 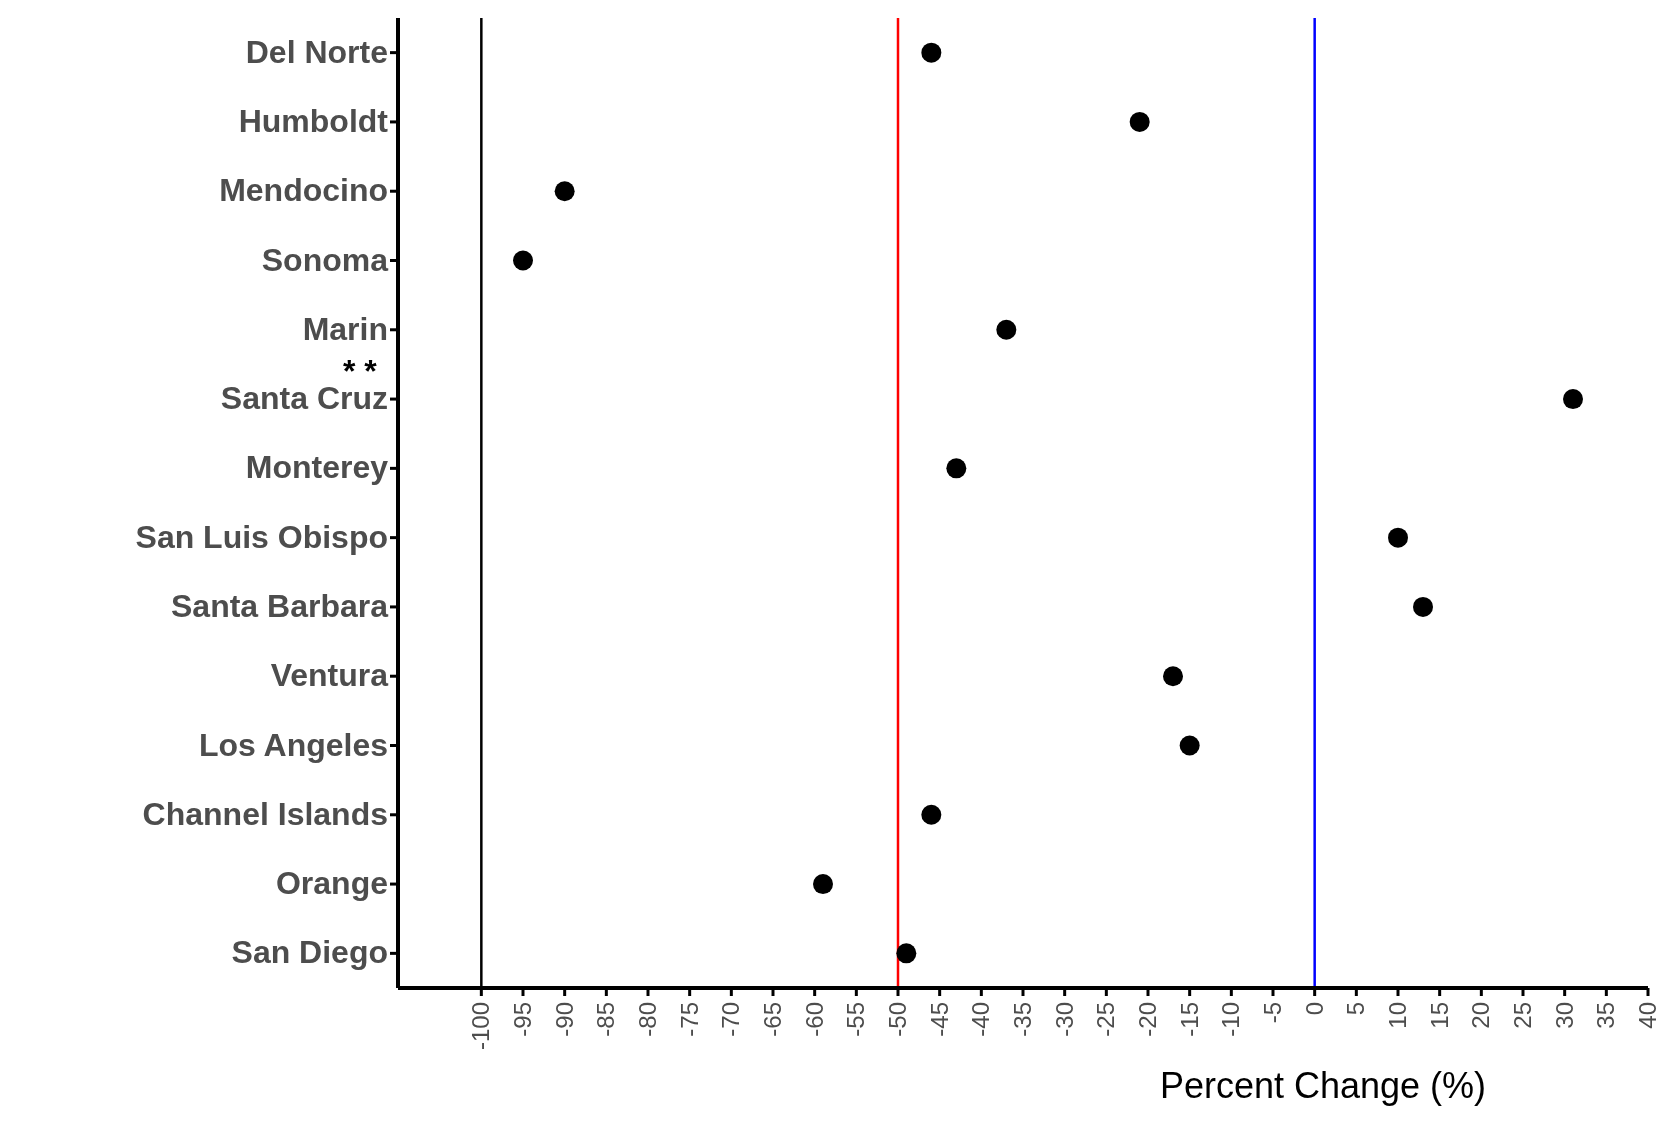 What do you see at coordinates (1481, 1015) in the screenshot?
I see `x-tick-label: 20` at bounding box center [1481, 1015].